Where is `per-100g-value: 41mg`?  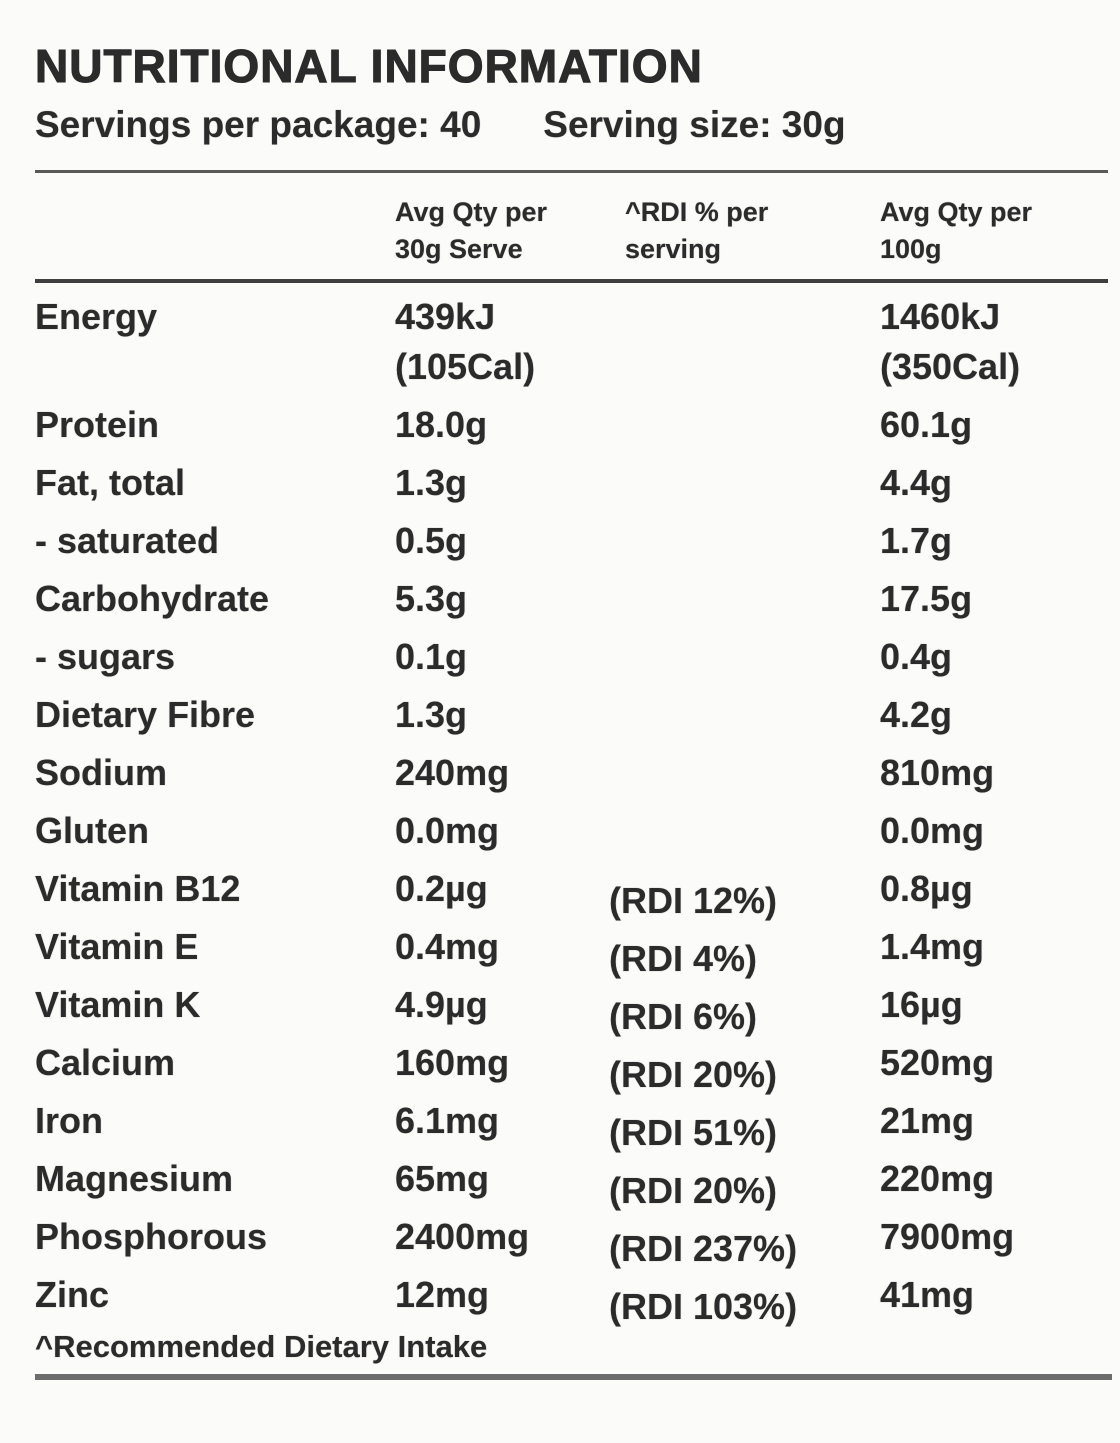 per-100g-value: 41mg is located at coordinates (927, 1294).